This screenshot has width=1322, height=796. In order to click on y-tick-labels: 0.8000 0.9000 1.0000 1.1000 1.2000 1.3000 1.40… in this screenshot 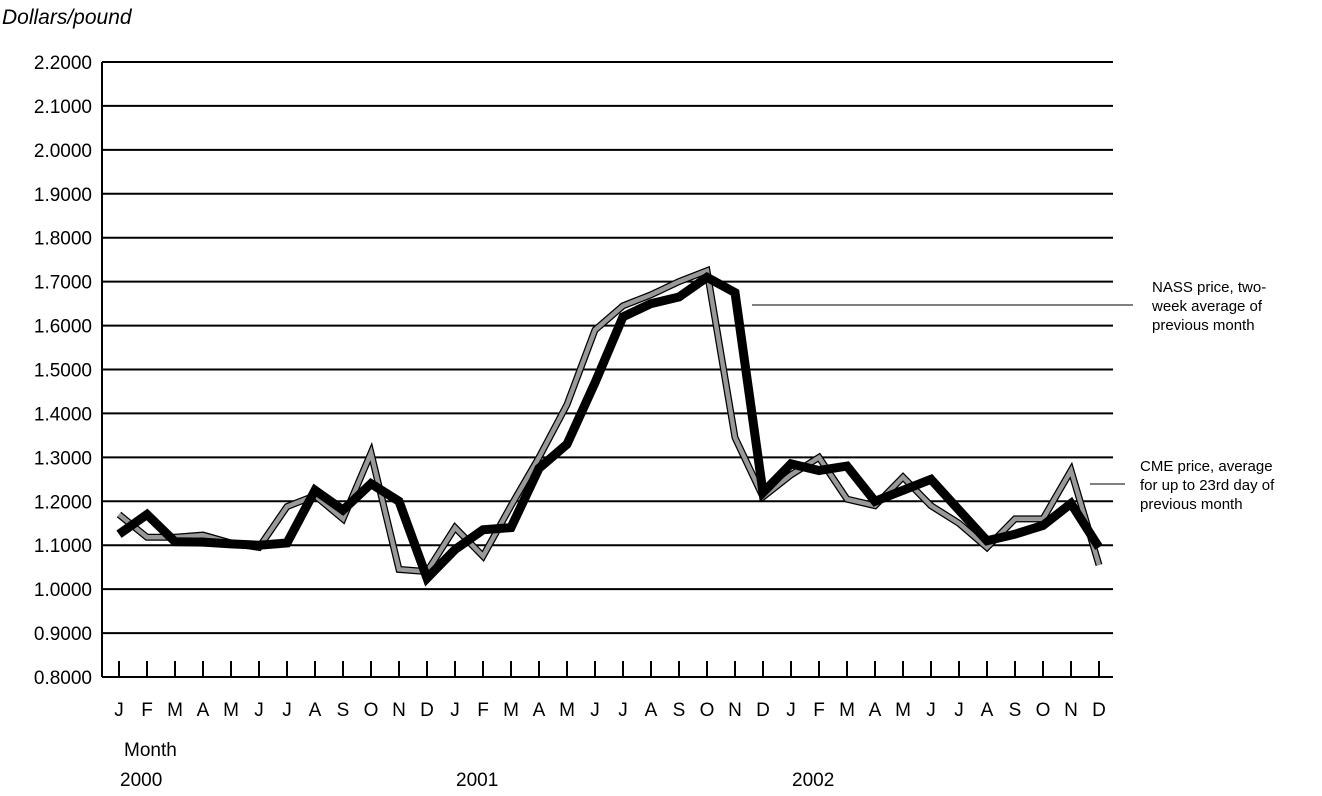, I will do `click(63, 371)`.